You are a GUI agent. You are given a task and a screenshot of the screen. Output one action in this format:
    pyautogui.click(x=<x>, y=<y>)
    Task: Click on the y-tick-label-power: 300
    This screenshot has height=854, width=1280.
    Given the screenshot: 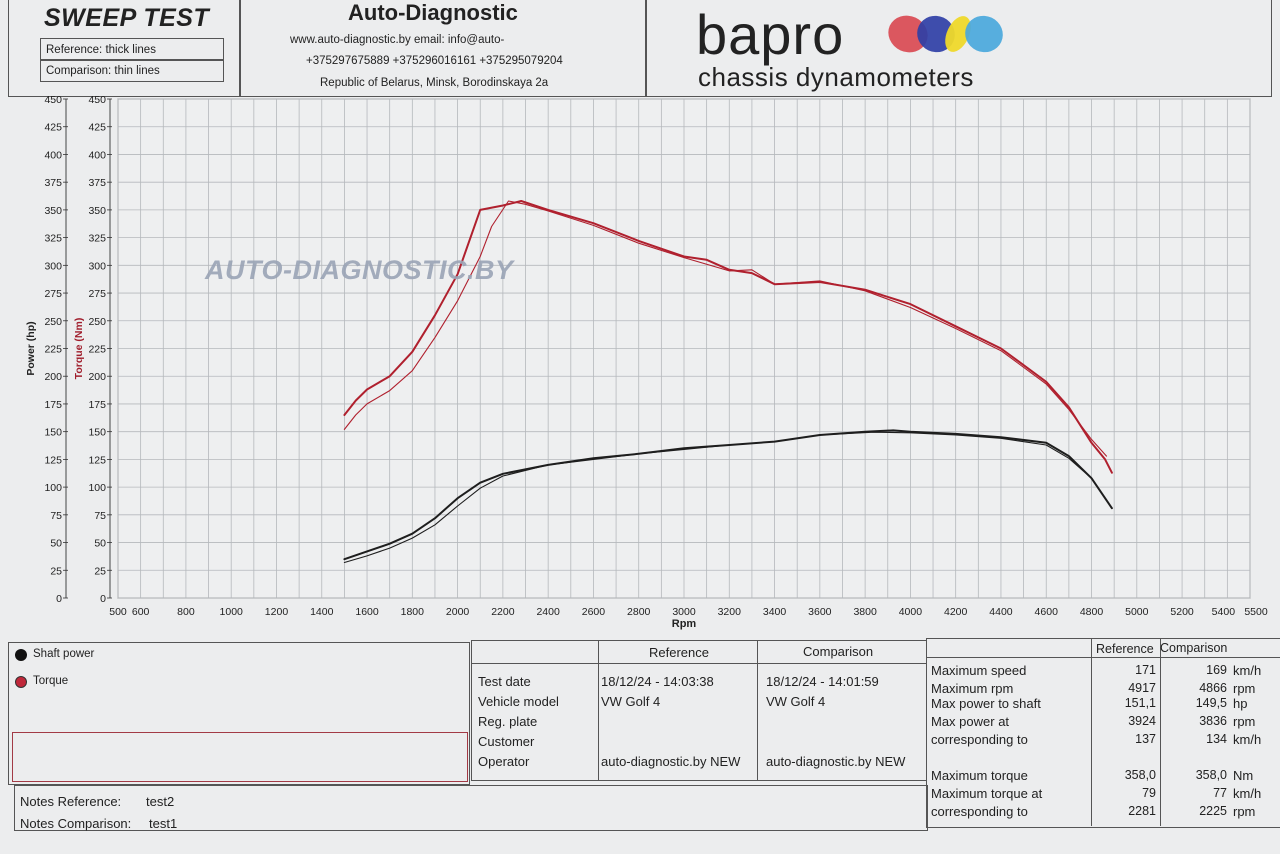 What is the action you would take?
    pyautogui.click(x=53, y=266)
    